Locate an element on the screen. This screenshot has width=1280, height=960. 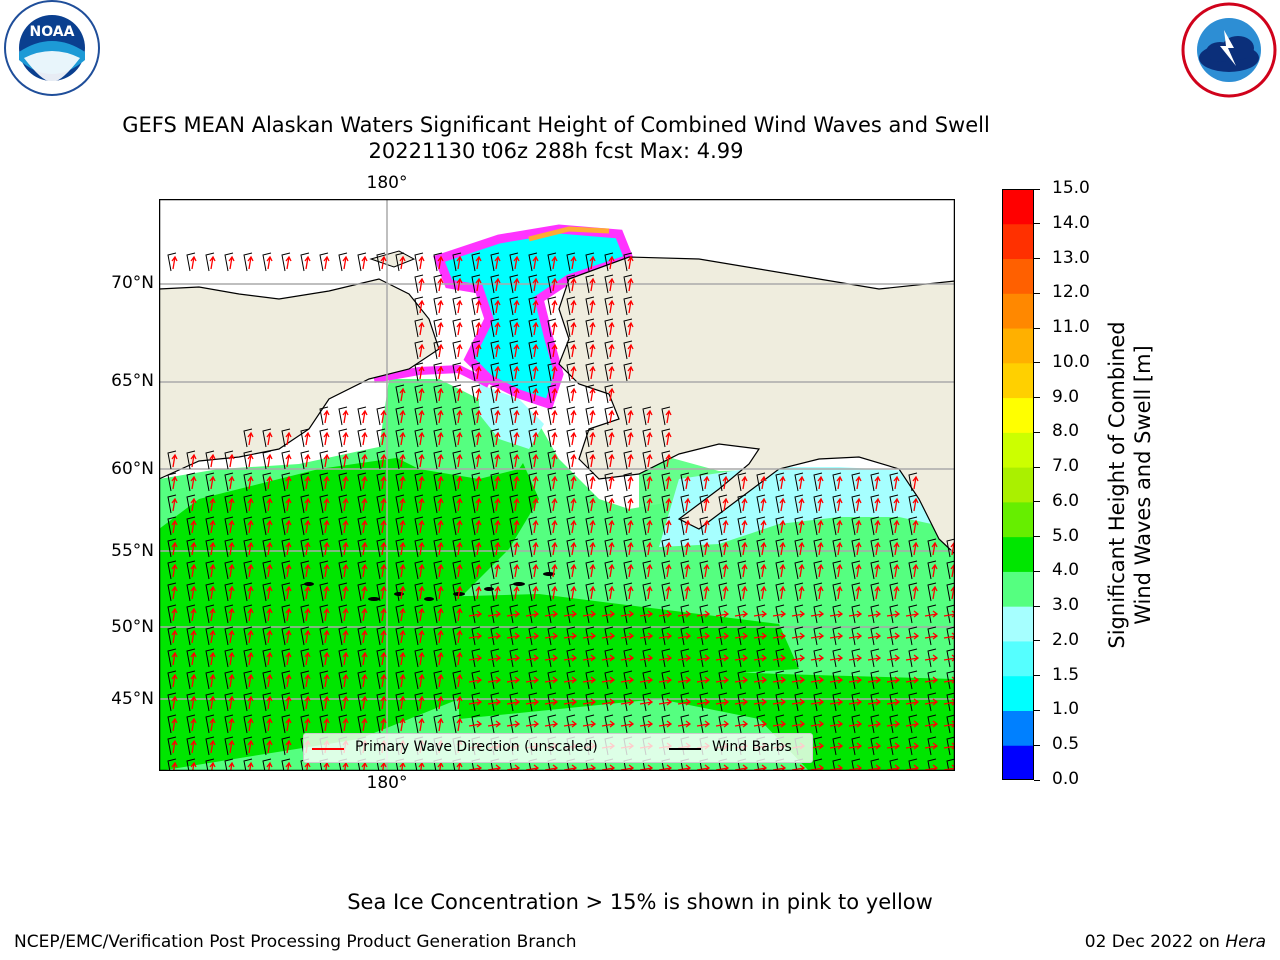
colorbar-tick-mark is located at coordinates (1037, 745).